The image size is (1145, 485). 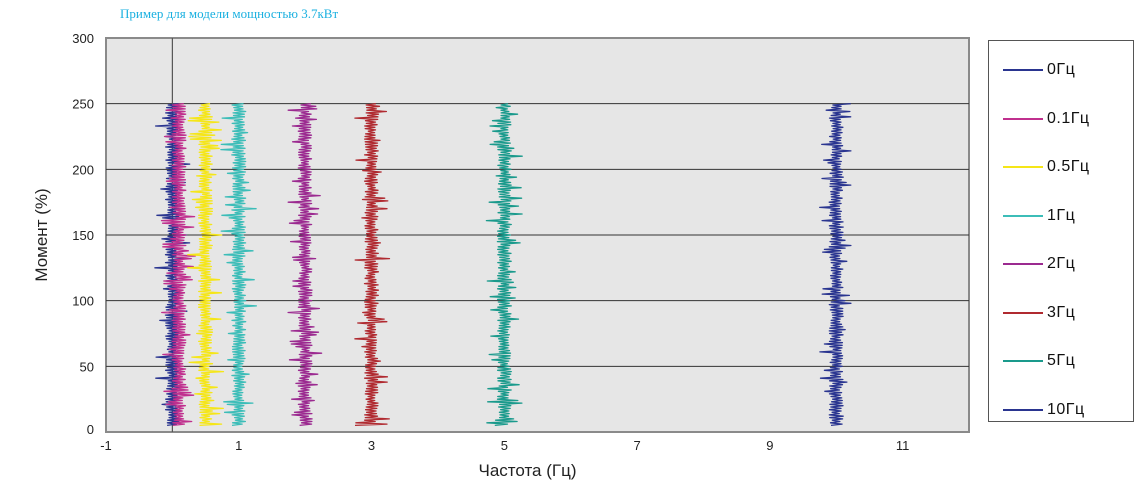 What do you see at coordinates (106, 445) in the screenshot?
I see `x-tick-label: -1` at bounding box center [106, 445].